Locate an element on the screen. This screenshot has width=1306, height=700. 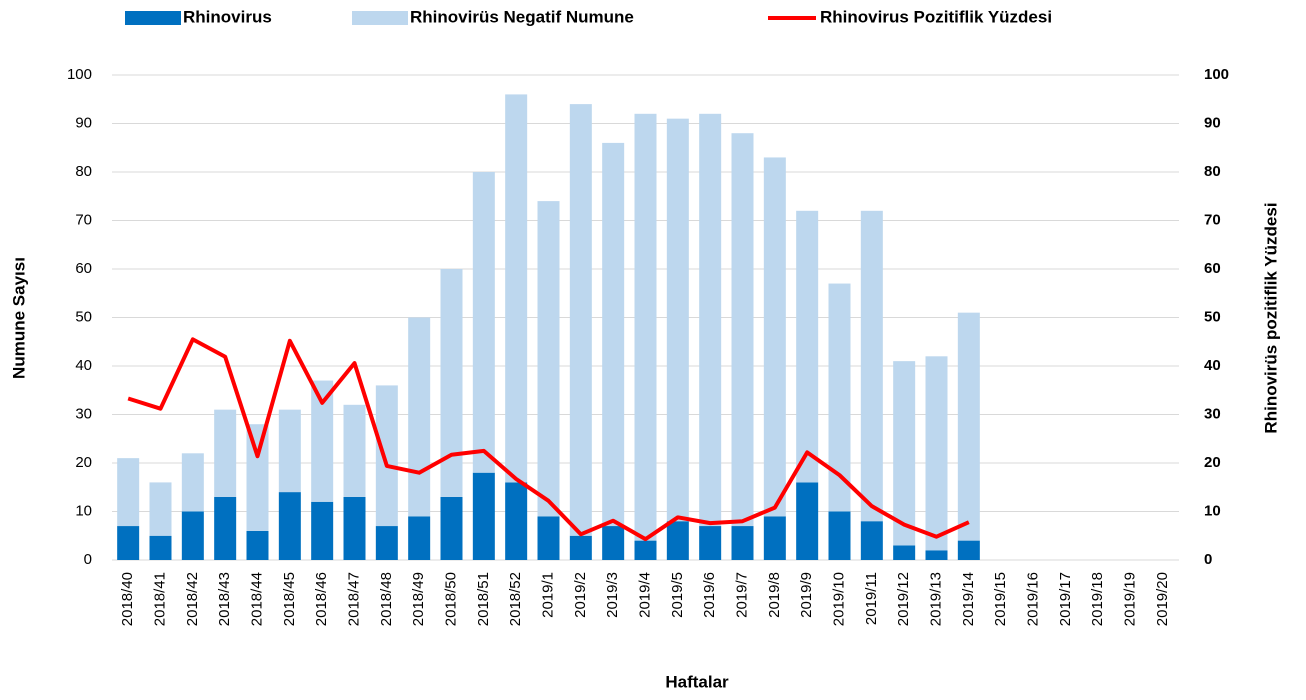
y2-tick-label: 40 is located at coordinates (1212, 365).